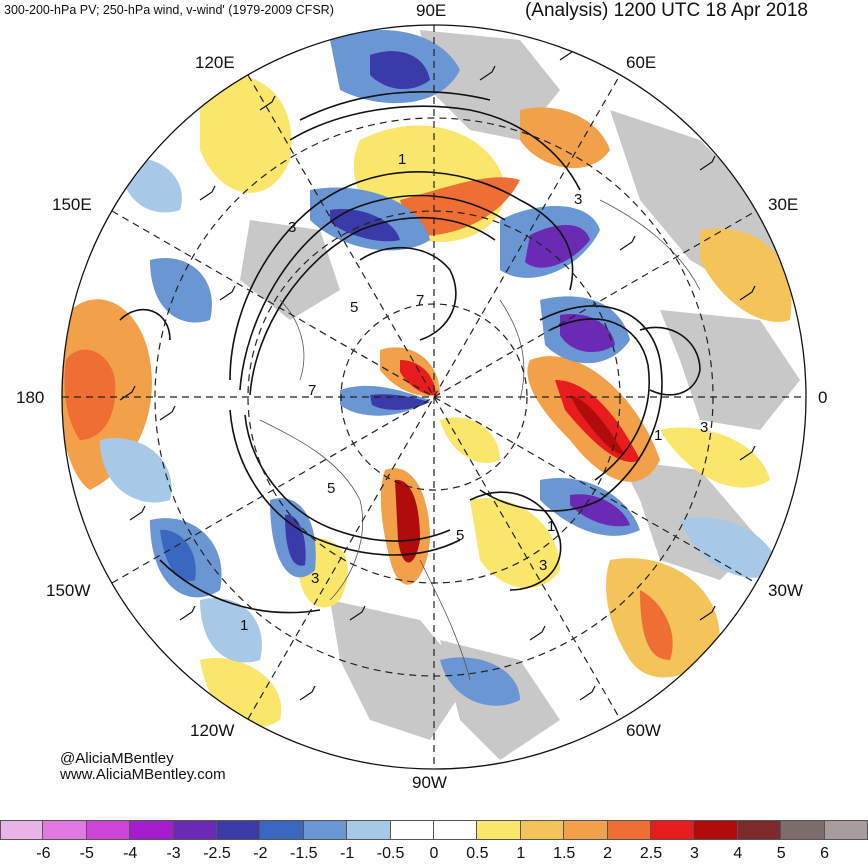  What do you see at coordinates (434, 853) in the screenshot?
I see `colorbar-tick-label: 0` at bounding box center [434, 853].